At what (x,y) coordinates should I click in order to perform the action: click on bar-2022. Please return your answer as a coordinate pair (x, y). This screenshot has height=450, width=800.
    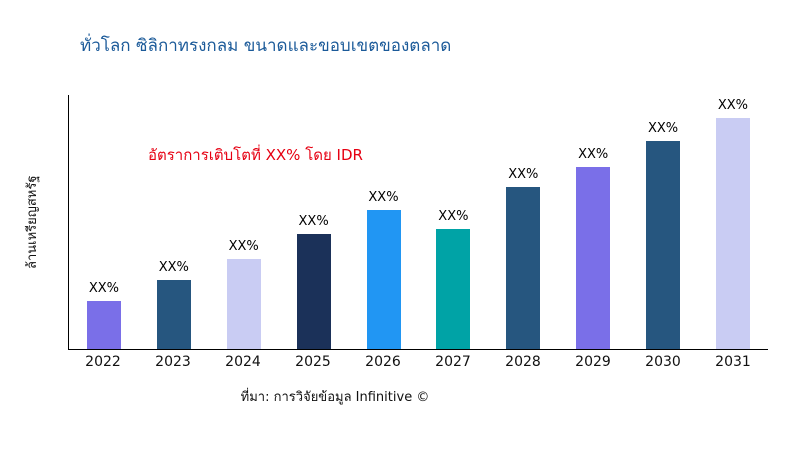
    Looking at the image, I should click on (103, 324).